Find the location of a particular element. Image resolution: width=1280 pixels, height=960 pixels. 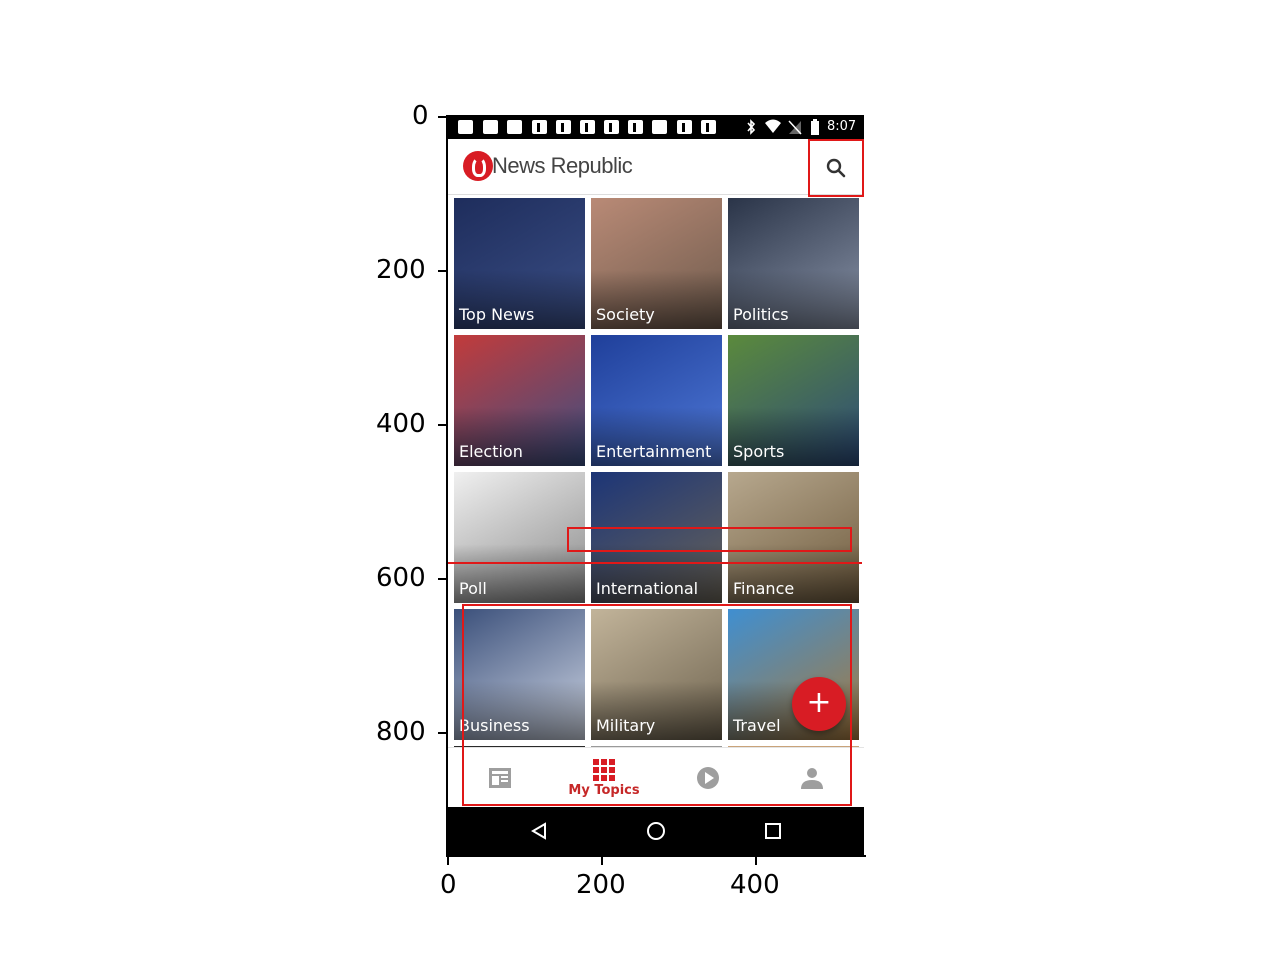

back-icon is located at coordinates (538, 831).